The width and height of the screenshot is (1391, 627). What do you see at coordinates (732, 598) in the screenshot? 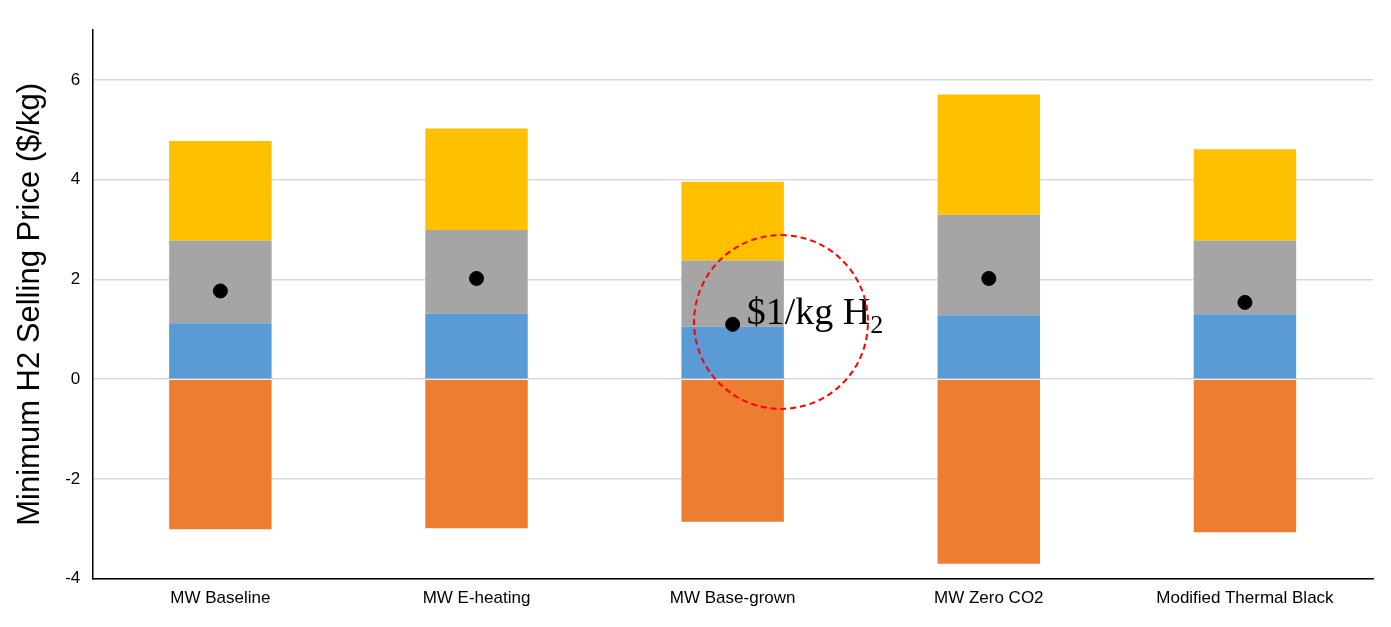
I see `x-tick-label: MW Base-grown` at bounding box center [732, 598].